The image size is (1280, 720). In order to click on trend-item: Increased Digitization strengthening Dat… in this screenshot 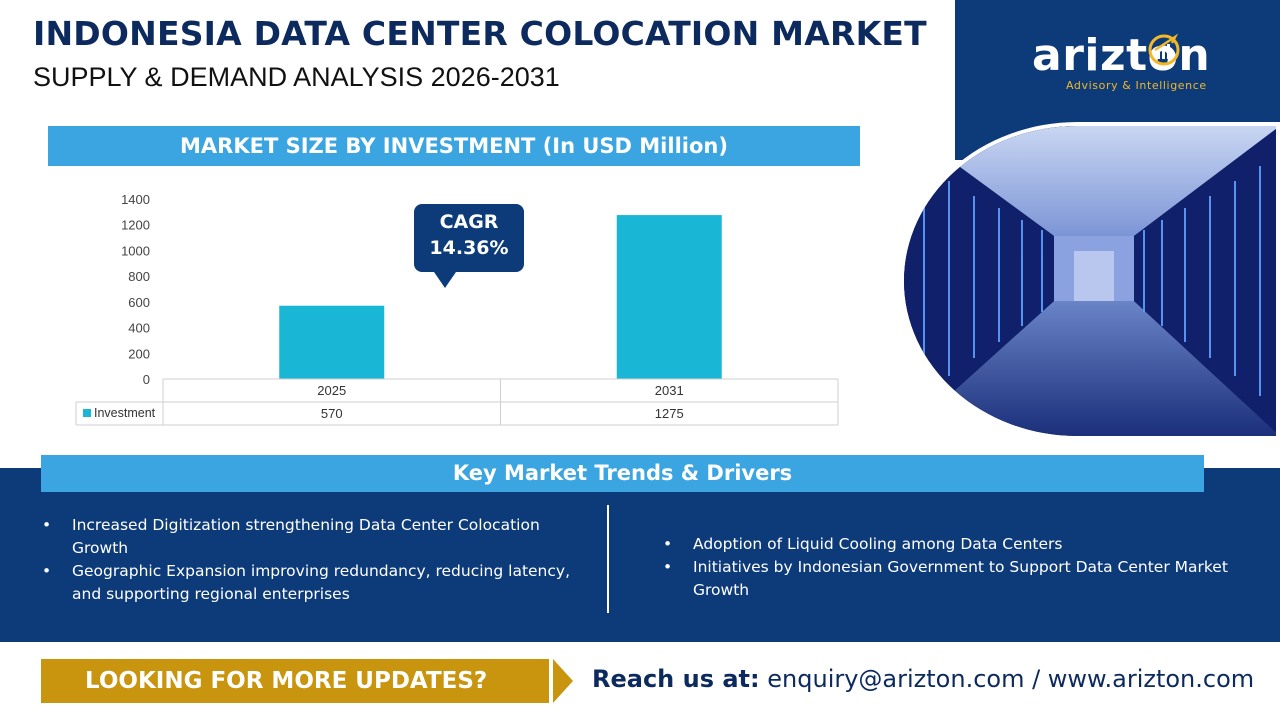, I will do `click(306, 537)`.